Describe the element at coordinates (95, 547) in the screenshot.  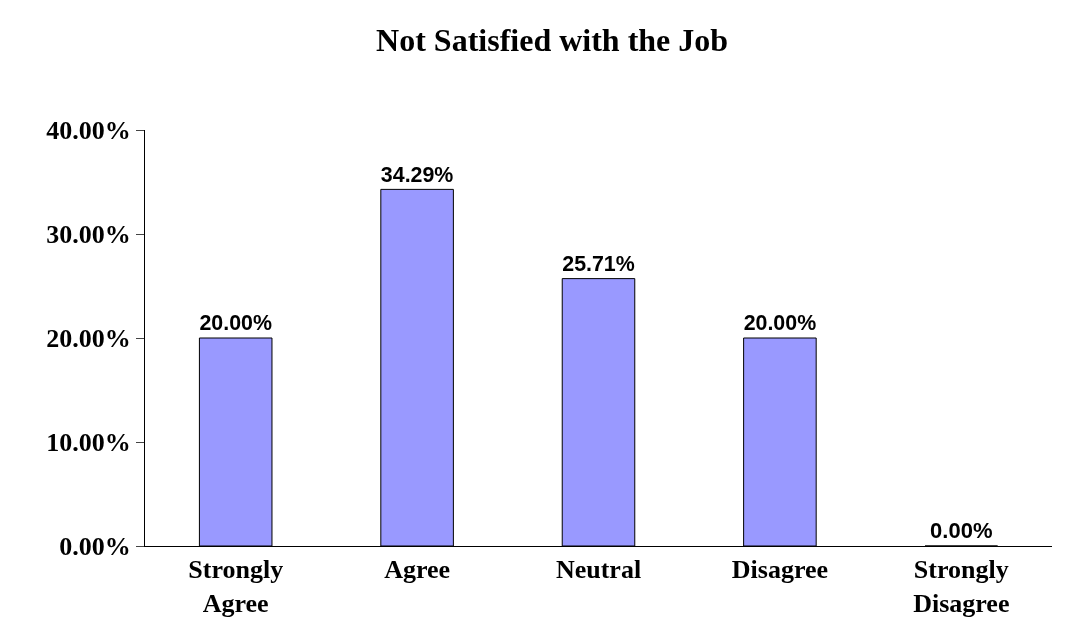
I see `y-tick-label: 0.00%` at that location.